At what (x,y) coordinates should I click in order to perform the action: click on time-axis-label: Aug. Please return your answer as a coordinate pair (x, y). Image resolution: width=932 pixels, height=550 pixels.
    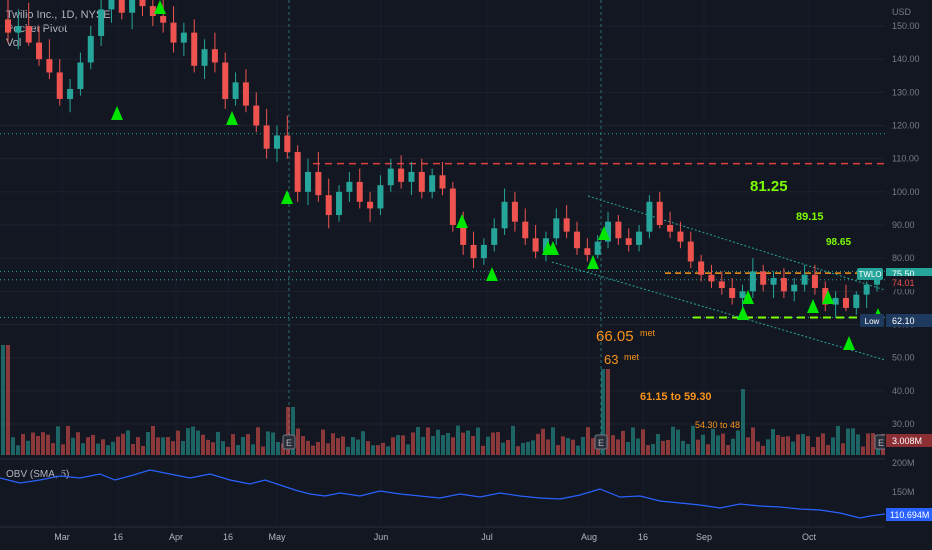
    Looking at the image, I should click on (589, 537).